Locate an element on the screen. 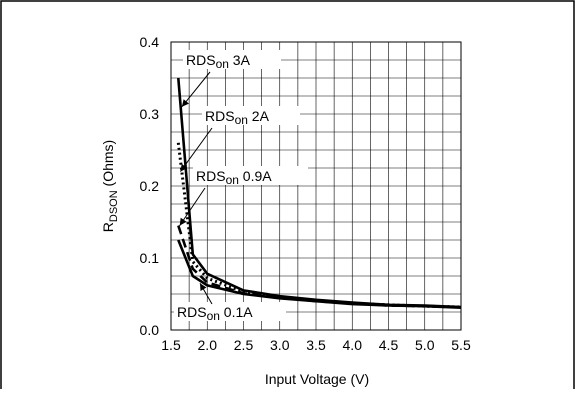  y-tick-label: 0.2 is located at coordinates (150, 186).